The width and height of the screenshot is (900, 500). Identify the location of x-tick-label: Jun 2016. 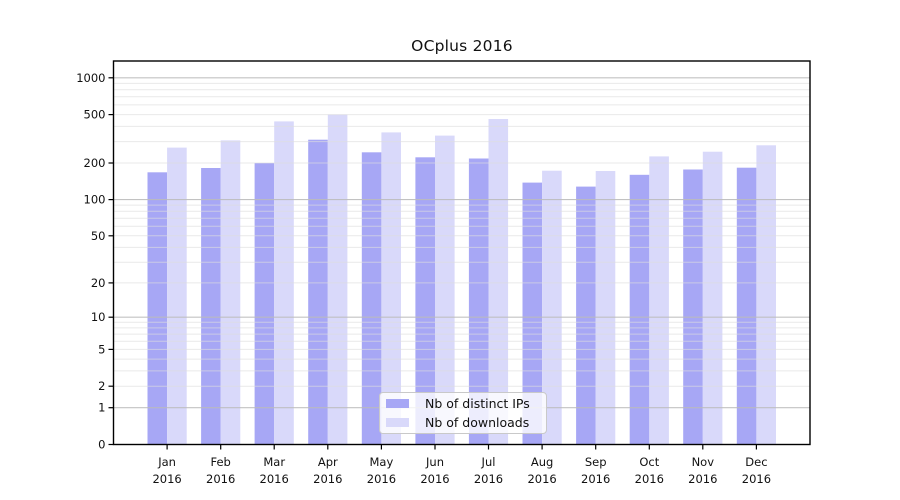
(434, 470).